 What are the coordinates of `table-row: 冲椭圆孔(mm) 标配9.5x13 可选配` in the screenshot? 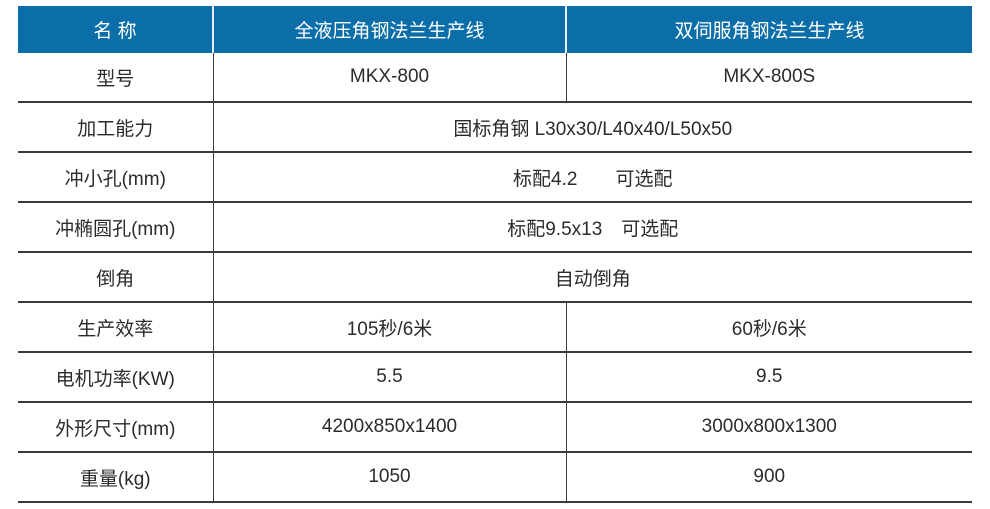 It's located at (495, 227).